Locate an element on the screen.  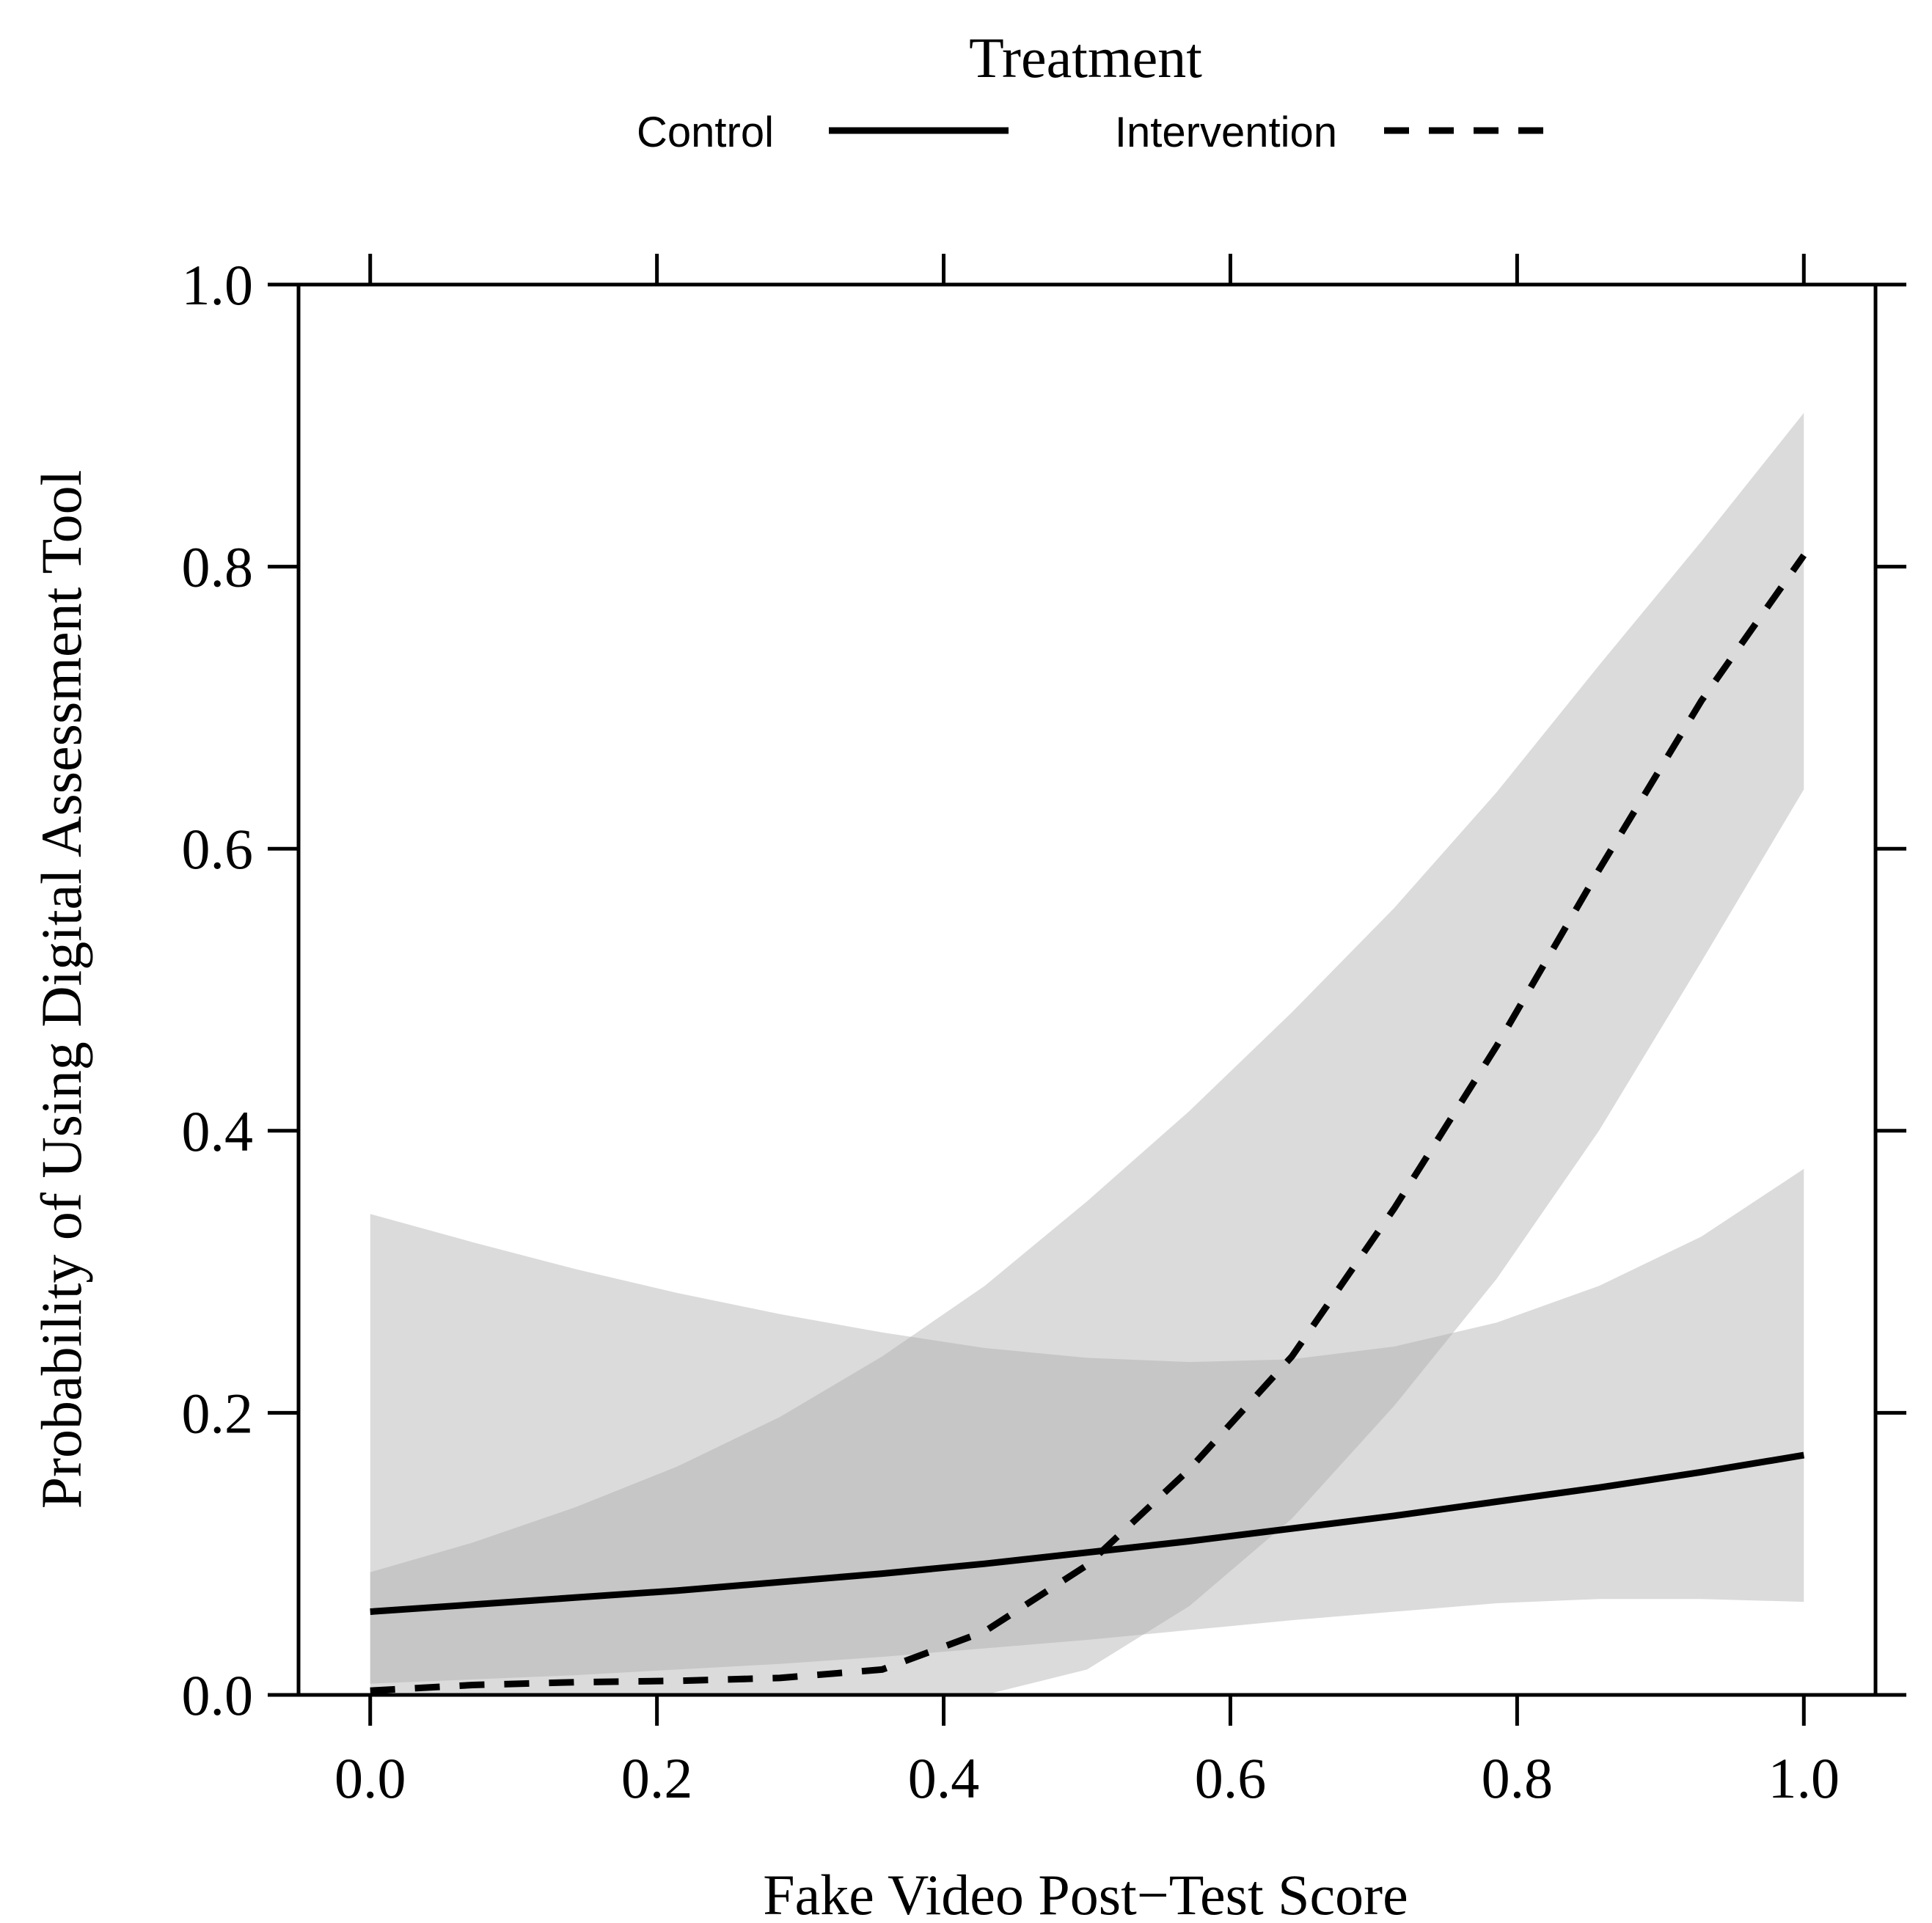
y-tick-label: 0.8 is located at coordinates (218, 567).